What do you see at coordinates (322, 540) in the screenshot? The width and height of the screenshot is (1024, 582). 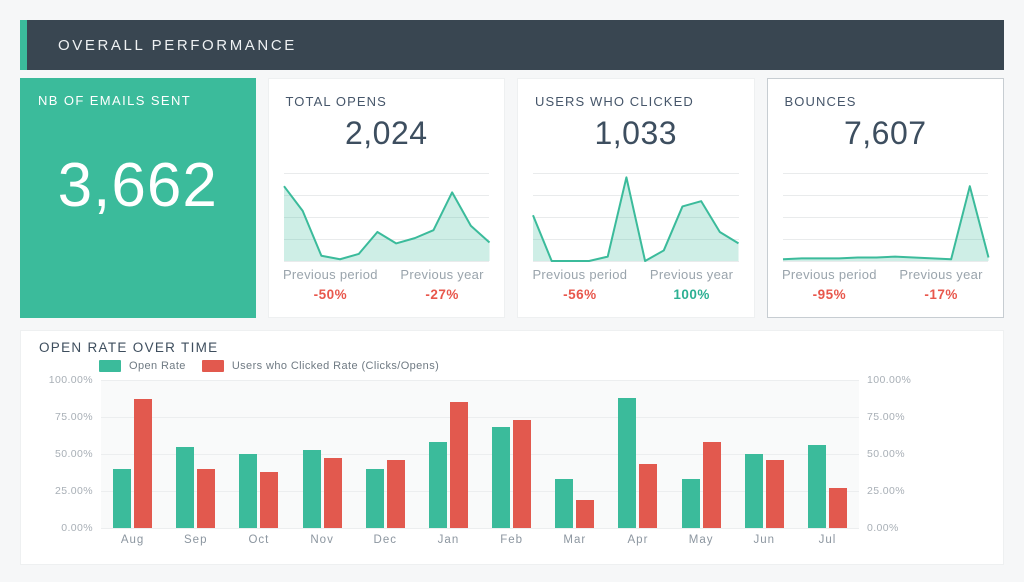 I see `x-tick-nov: Nov` at bounding box center [322, 540].